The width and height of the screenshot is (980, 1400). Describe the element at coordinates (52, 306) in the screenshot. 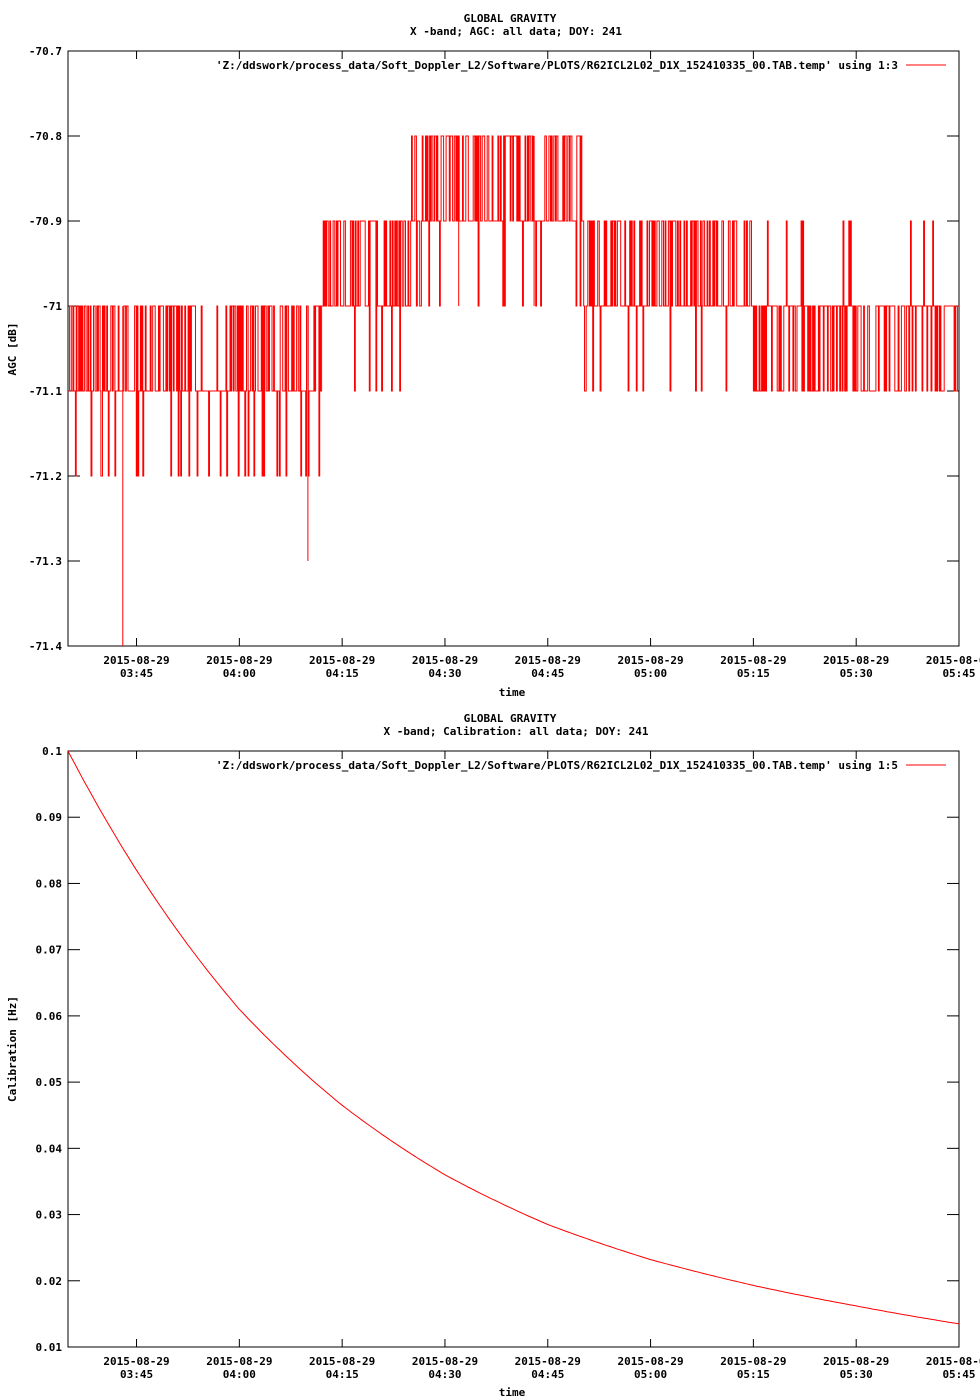

I see `y-tick-label: -71` at that location.